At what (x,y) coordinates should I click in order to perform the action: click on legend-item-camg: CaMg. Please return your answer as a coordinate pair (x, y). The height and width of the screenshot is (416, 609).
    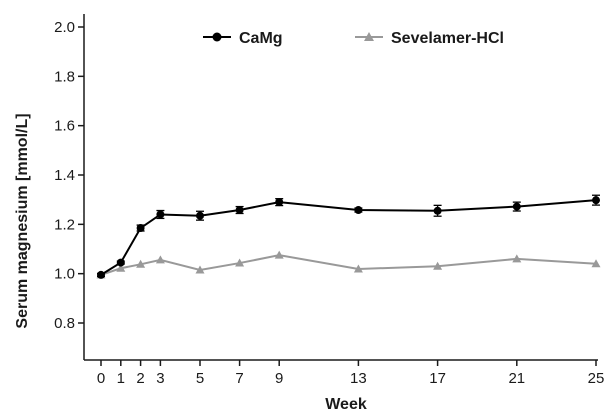
    Looking at the image, I should click on (243, 38).